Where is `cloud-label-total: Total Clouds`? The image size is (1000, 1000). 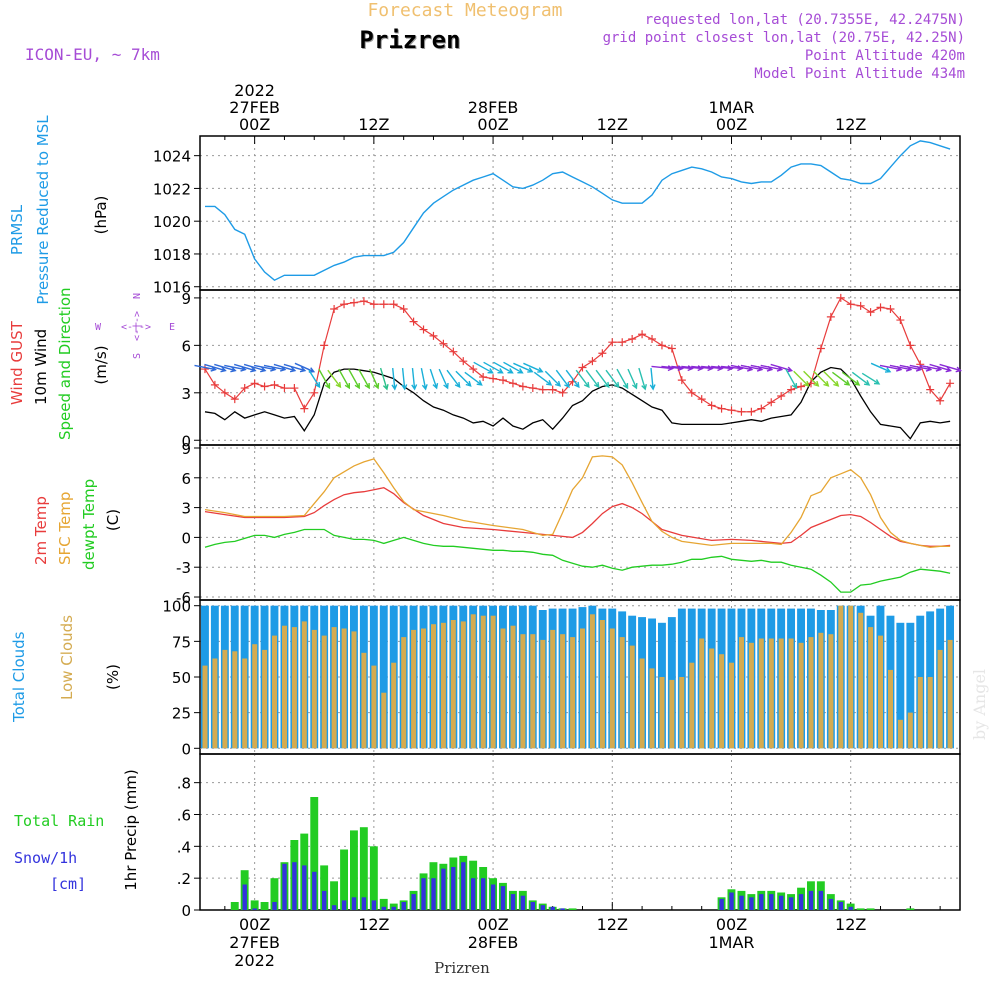
cloud-label-total: Total Clouds is located at coordinates (19, 677).